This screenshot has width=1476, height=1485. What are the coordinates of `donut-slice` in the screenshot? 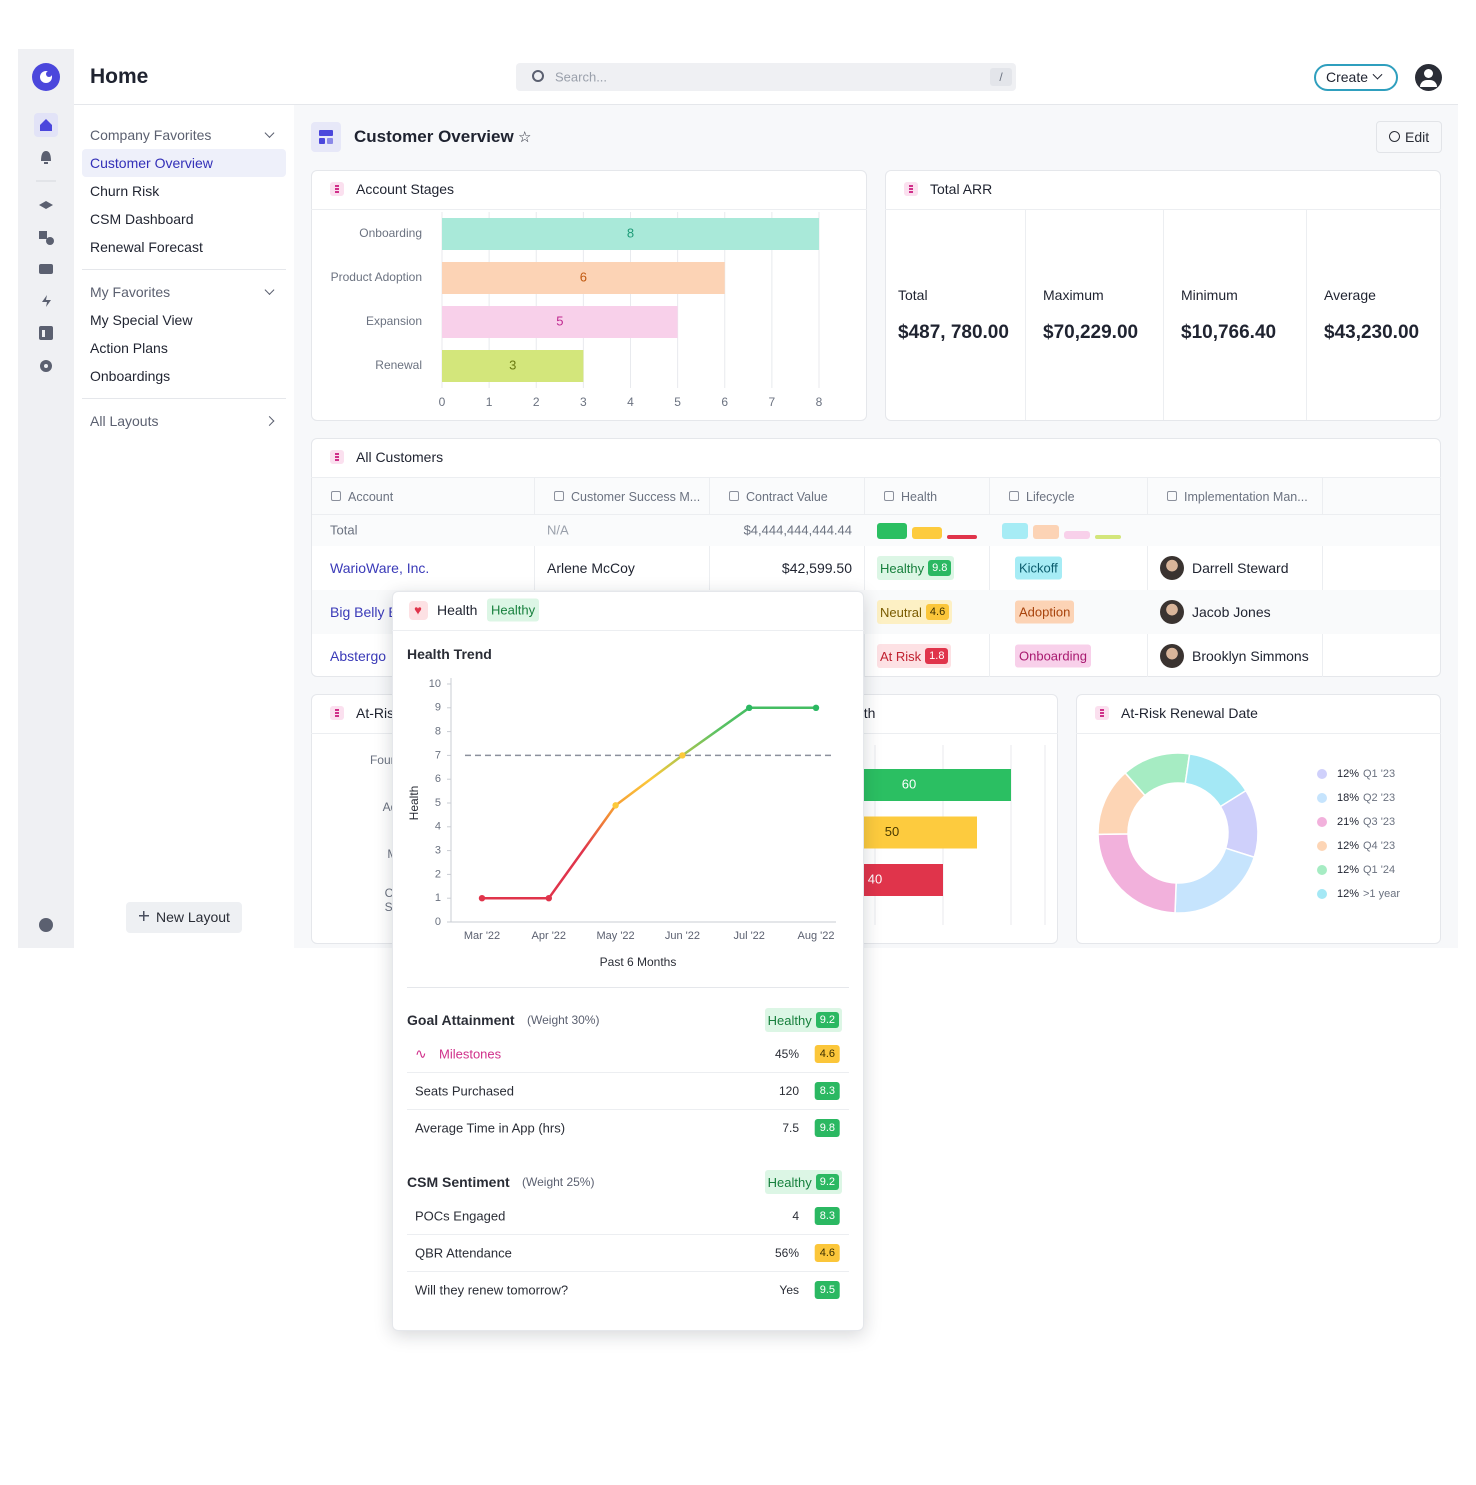 It's located at (1215, 880).